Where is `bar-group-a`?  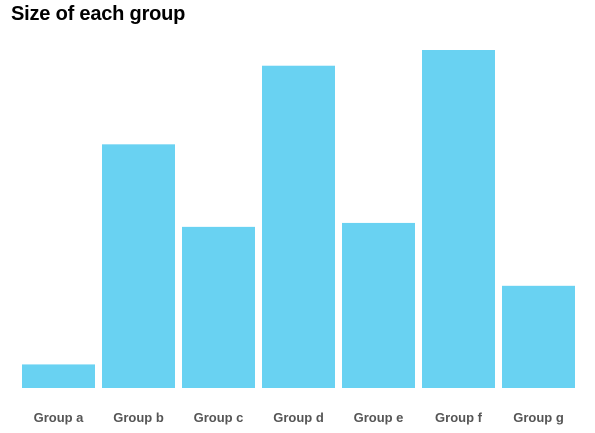 bar-group-a is located at coordinates (58, 376).